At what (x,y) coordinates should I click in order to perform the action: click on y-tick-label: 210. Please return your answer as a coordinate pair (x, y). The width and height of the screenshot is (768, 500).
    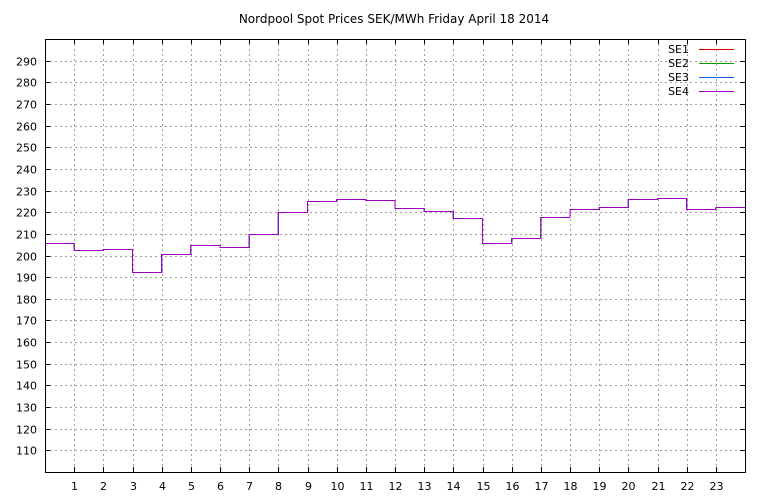
    Looking at the image, I should click on (26, 235).